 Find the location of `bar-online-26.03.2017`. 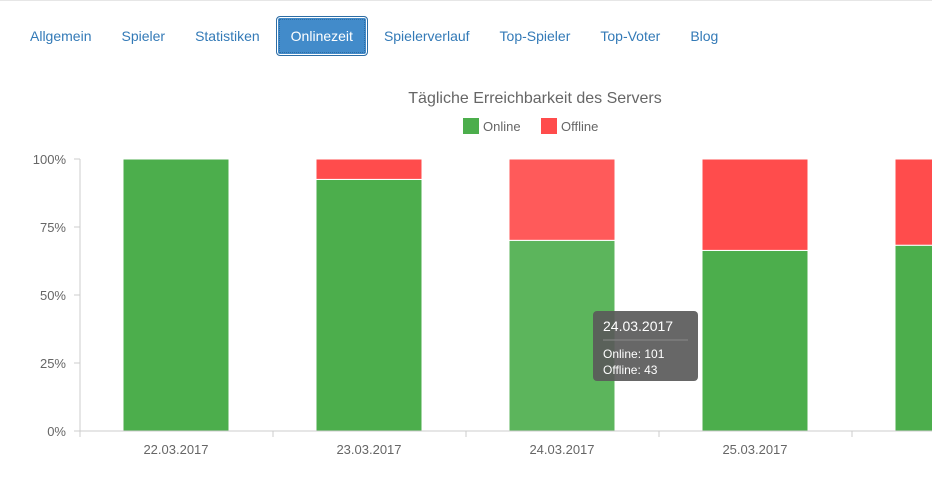

bar-online-26.03.2017 is located at coordinates (913, 338).